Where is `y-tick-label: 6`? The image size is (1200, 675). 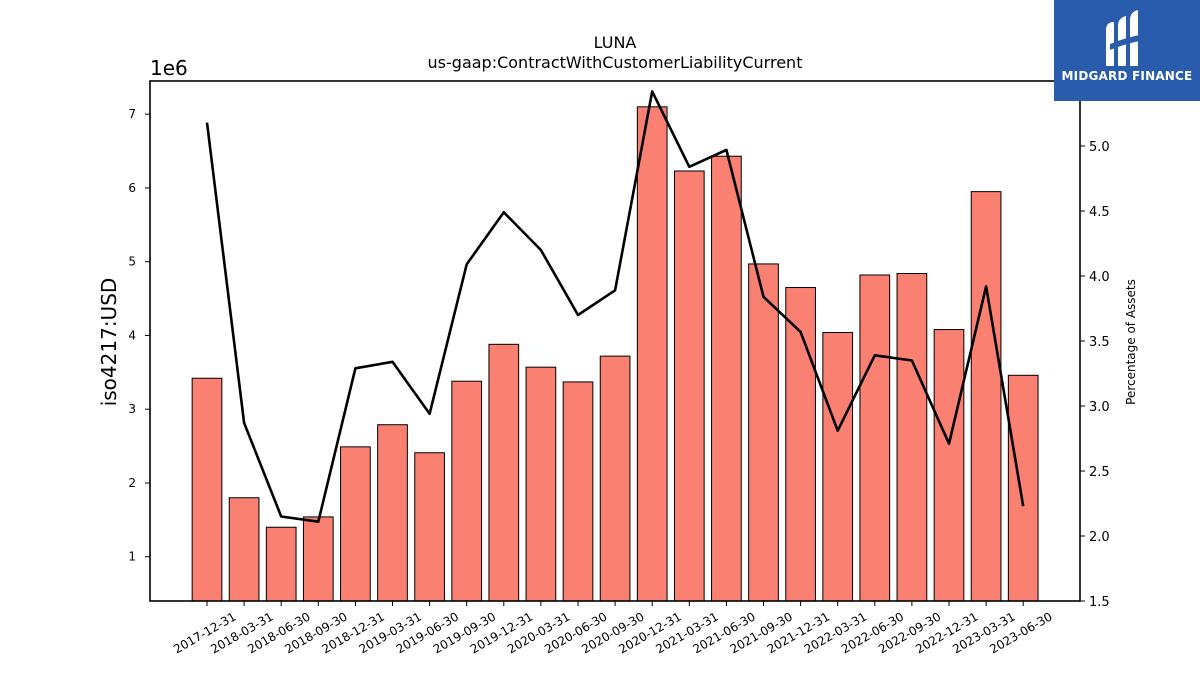
y-tick-label: 6 is located at coordinates (132, 188).